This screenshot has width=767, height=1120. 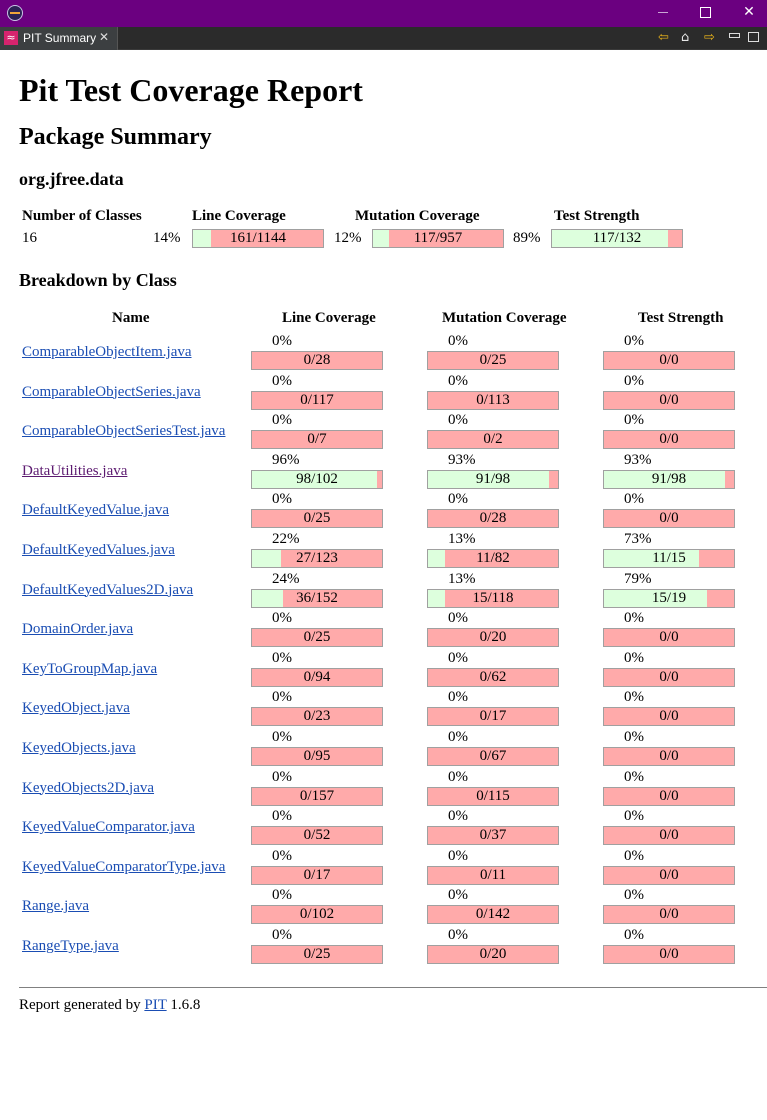 I want to click on line-coverage-bar: 0/7, so click(x=317, y=440).